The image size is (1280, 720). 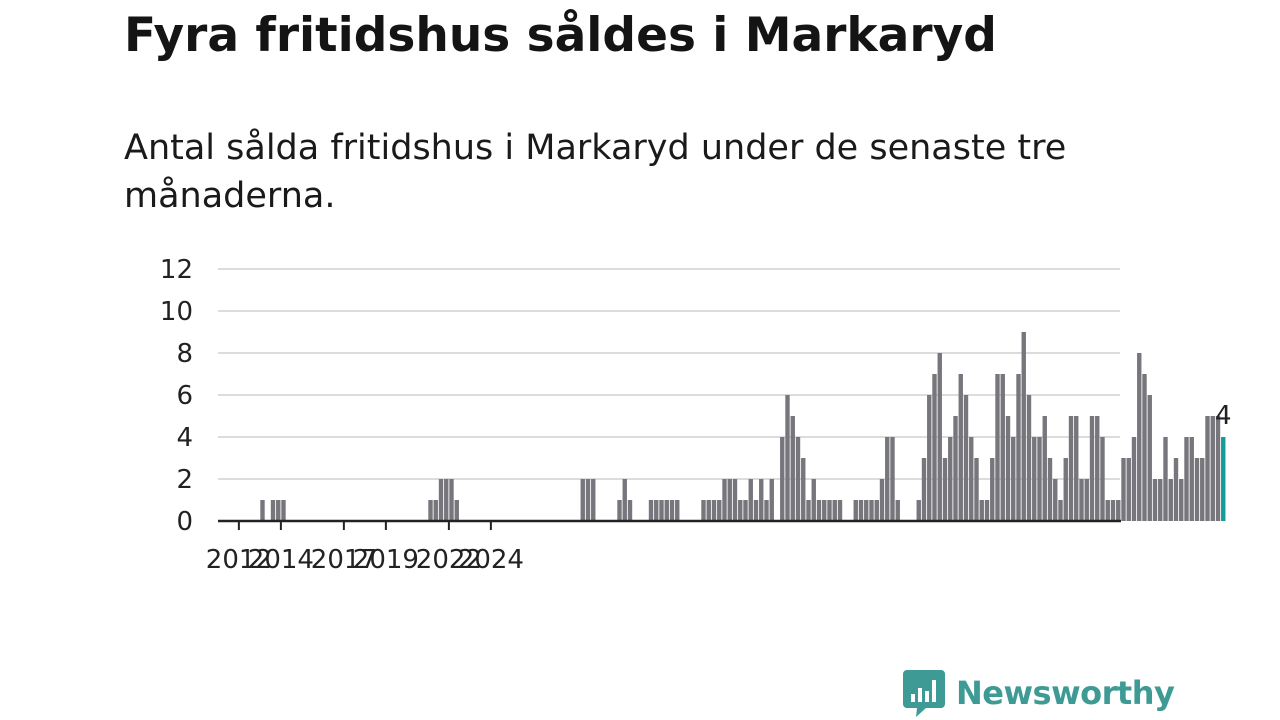 I want to click on brand-name: Newsworthy, so click(x=1065, y=693).